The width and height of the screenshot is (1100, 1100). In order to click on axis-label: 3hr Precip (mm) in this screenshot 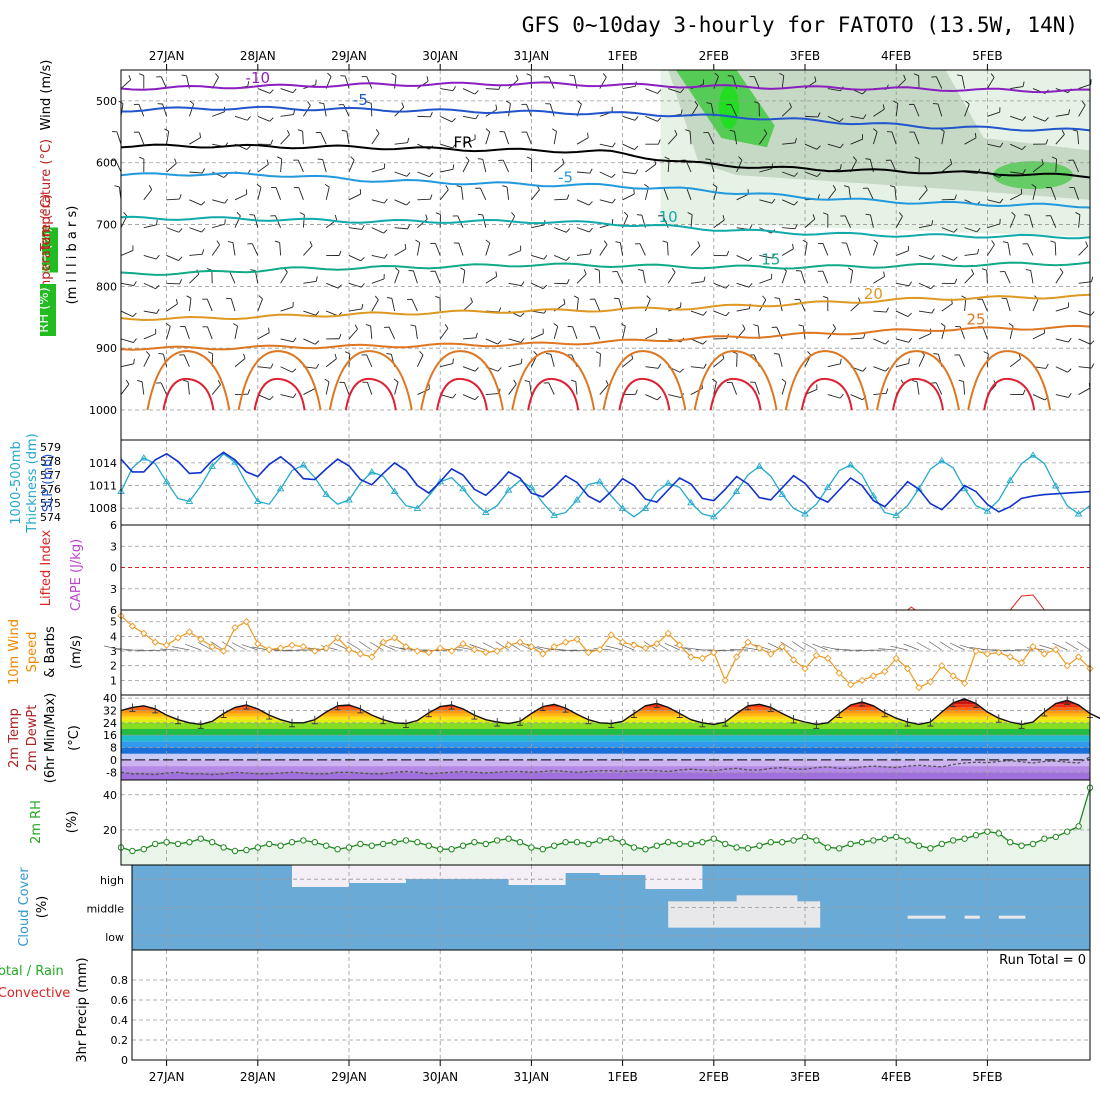, I will do `click(82, 1009)`.